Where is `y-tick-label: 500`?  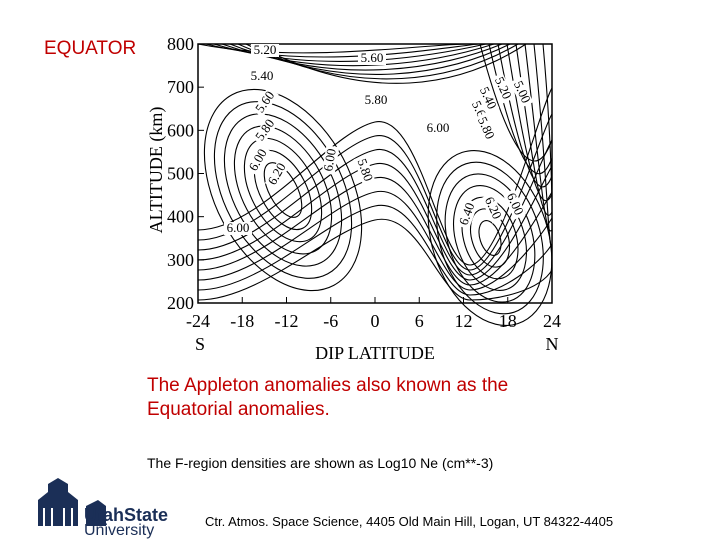 y-tick-label: 500 is located at coordinates (180, 174).